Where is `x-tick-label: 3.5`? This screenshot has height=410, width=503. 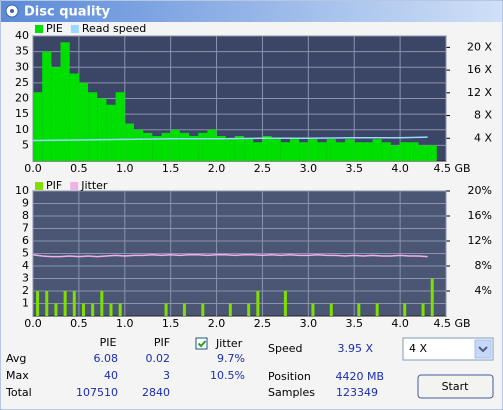
x-tick-label: 3.5 is located at coordinates (354, 323).